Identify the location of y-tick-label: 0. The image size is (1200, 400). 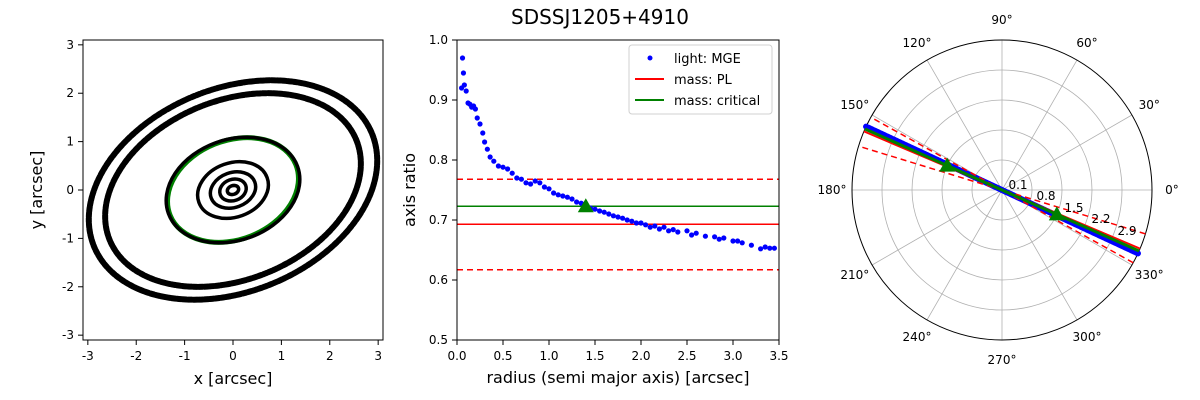
(70, 190).